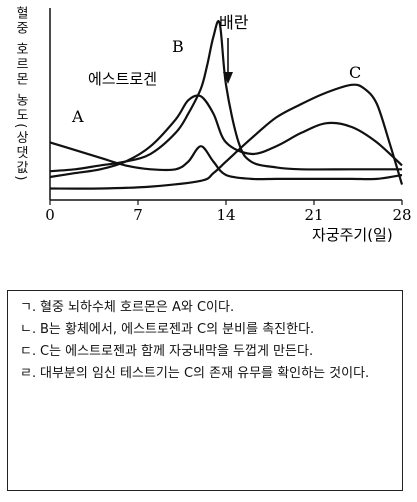  I want to click on statement-text: 대부분의 임신 테스트기는 C의 존재 유무를 확인하는 것이다., so click(205, 373).